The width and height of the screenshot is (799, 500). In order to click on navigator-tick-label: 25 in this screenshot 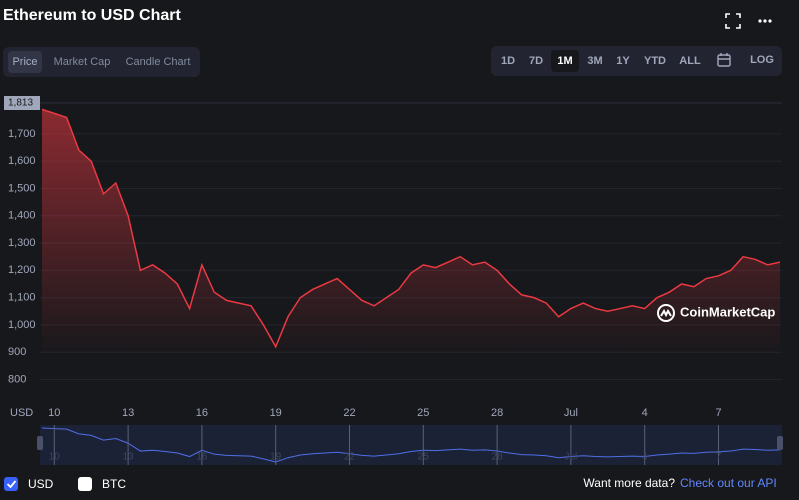, I will do `click(424, 457)`.